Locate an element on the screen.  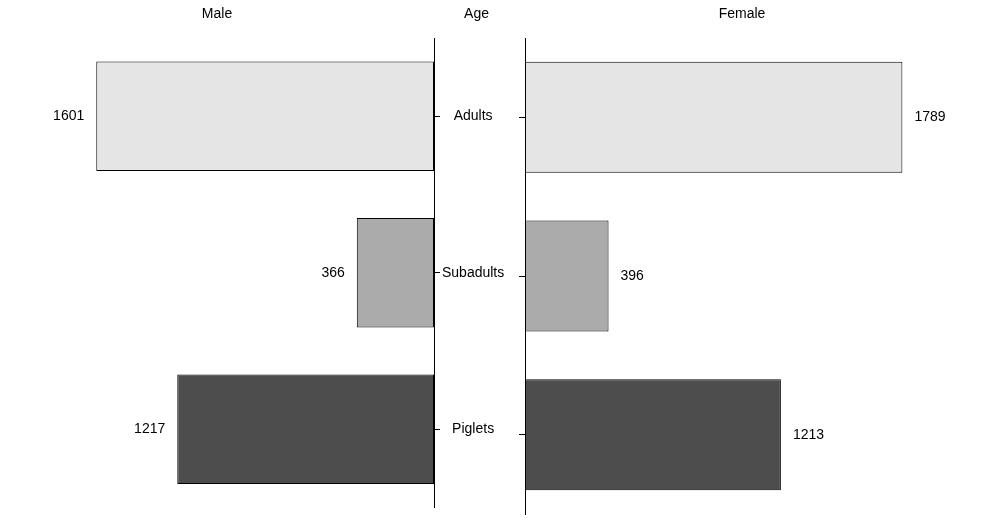
data-label: 1213 is located at coordinates (808, 433).